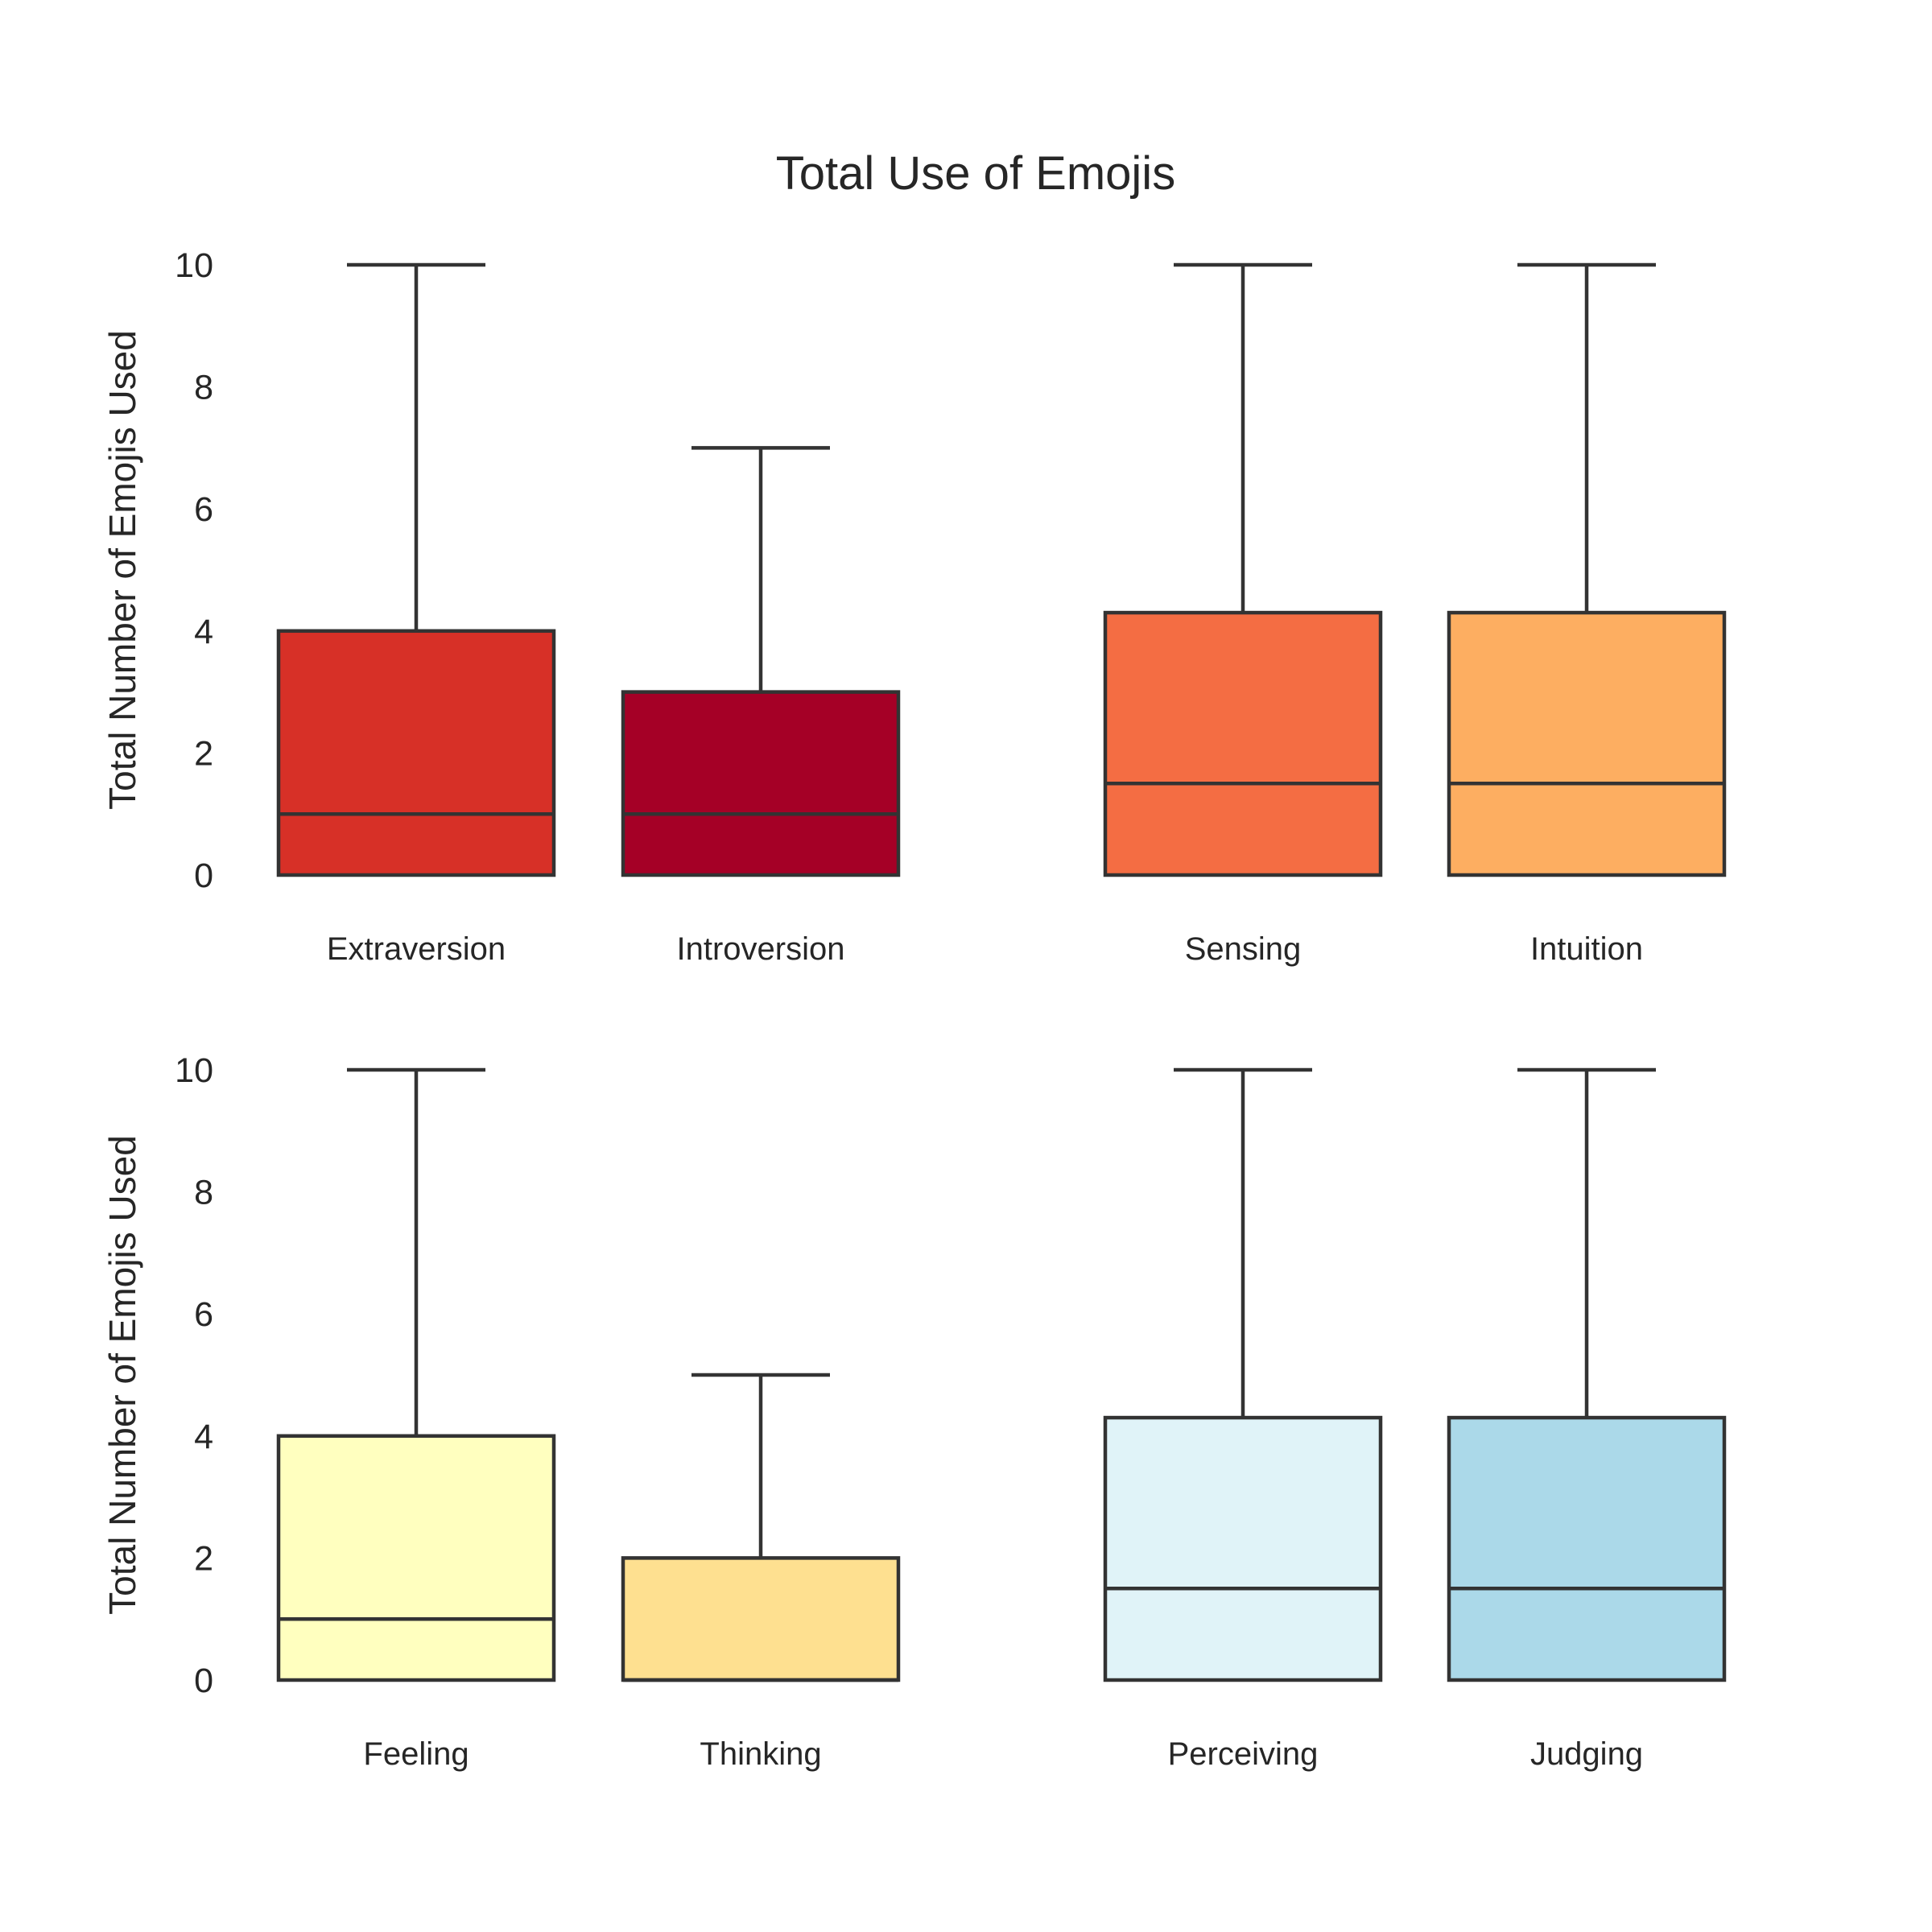 The width and height of the screenshot is (1932, 1932). I want to click on box-intuition: Intuition, so click(1587, 614).